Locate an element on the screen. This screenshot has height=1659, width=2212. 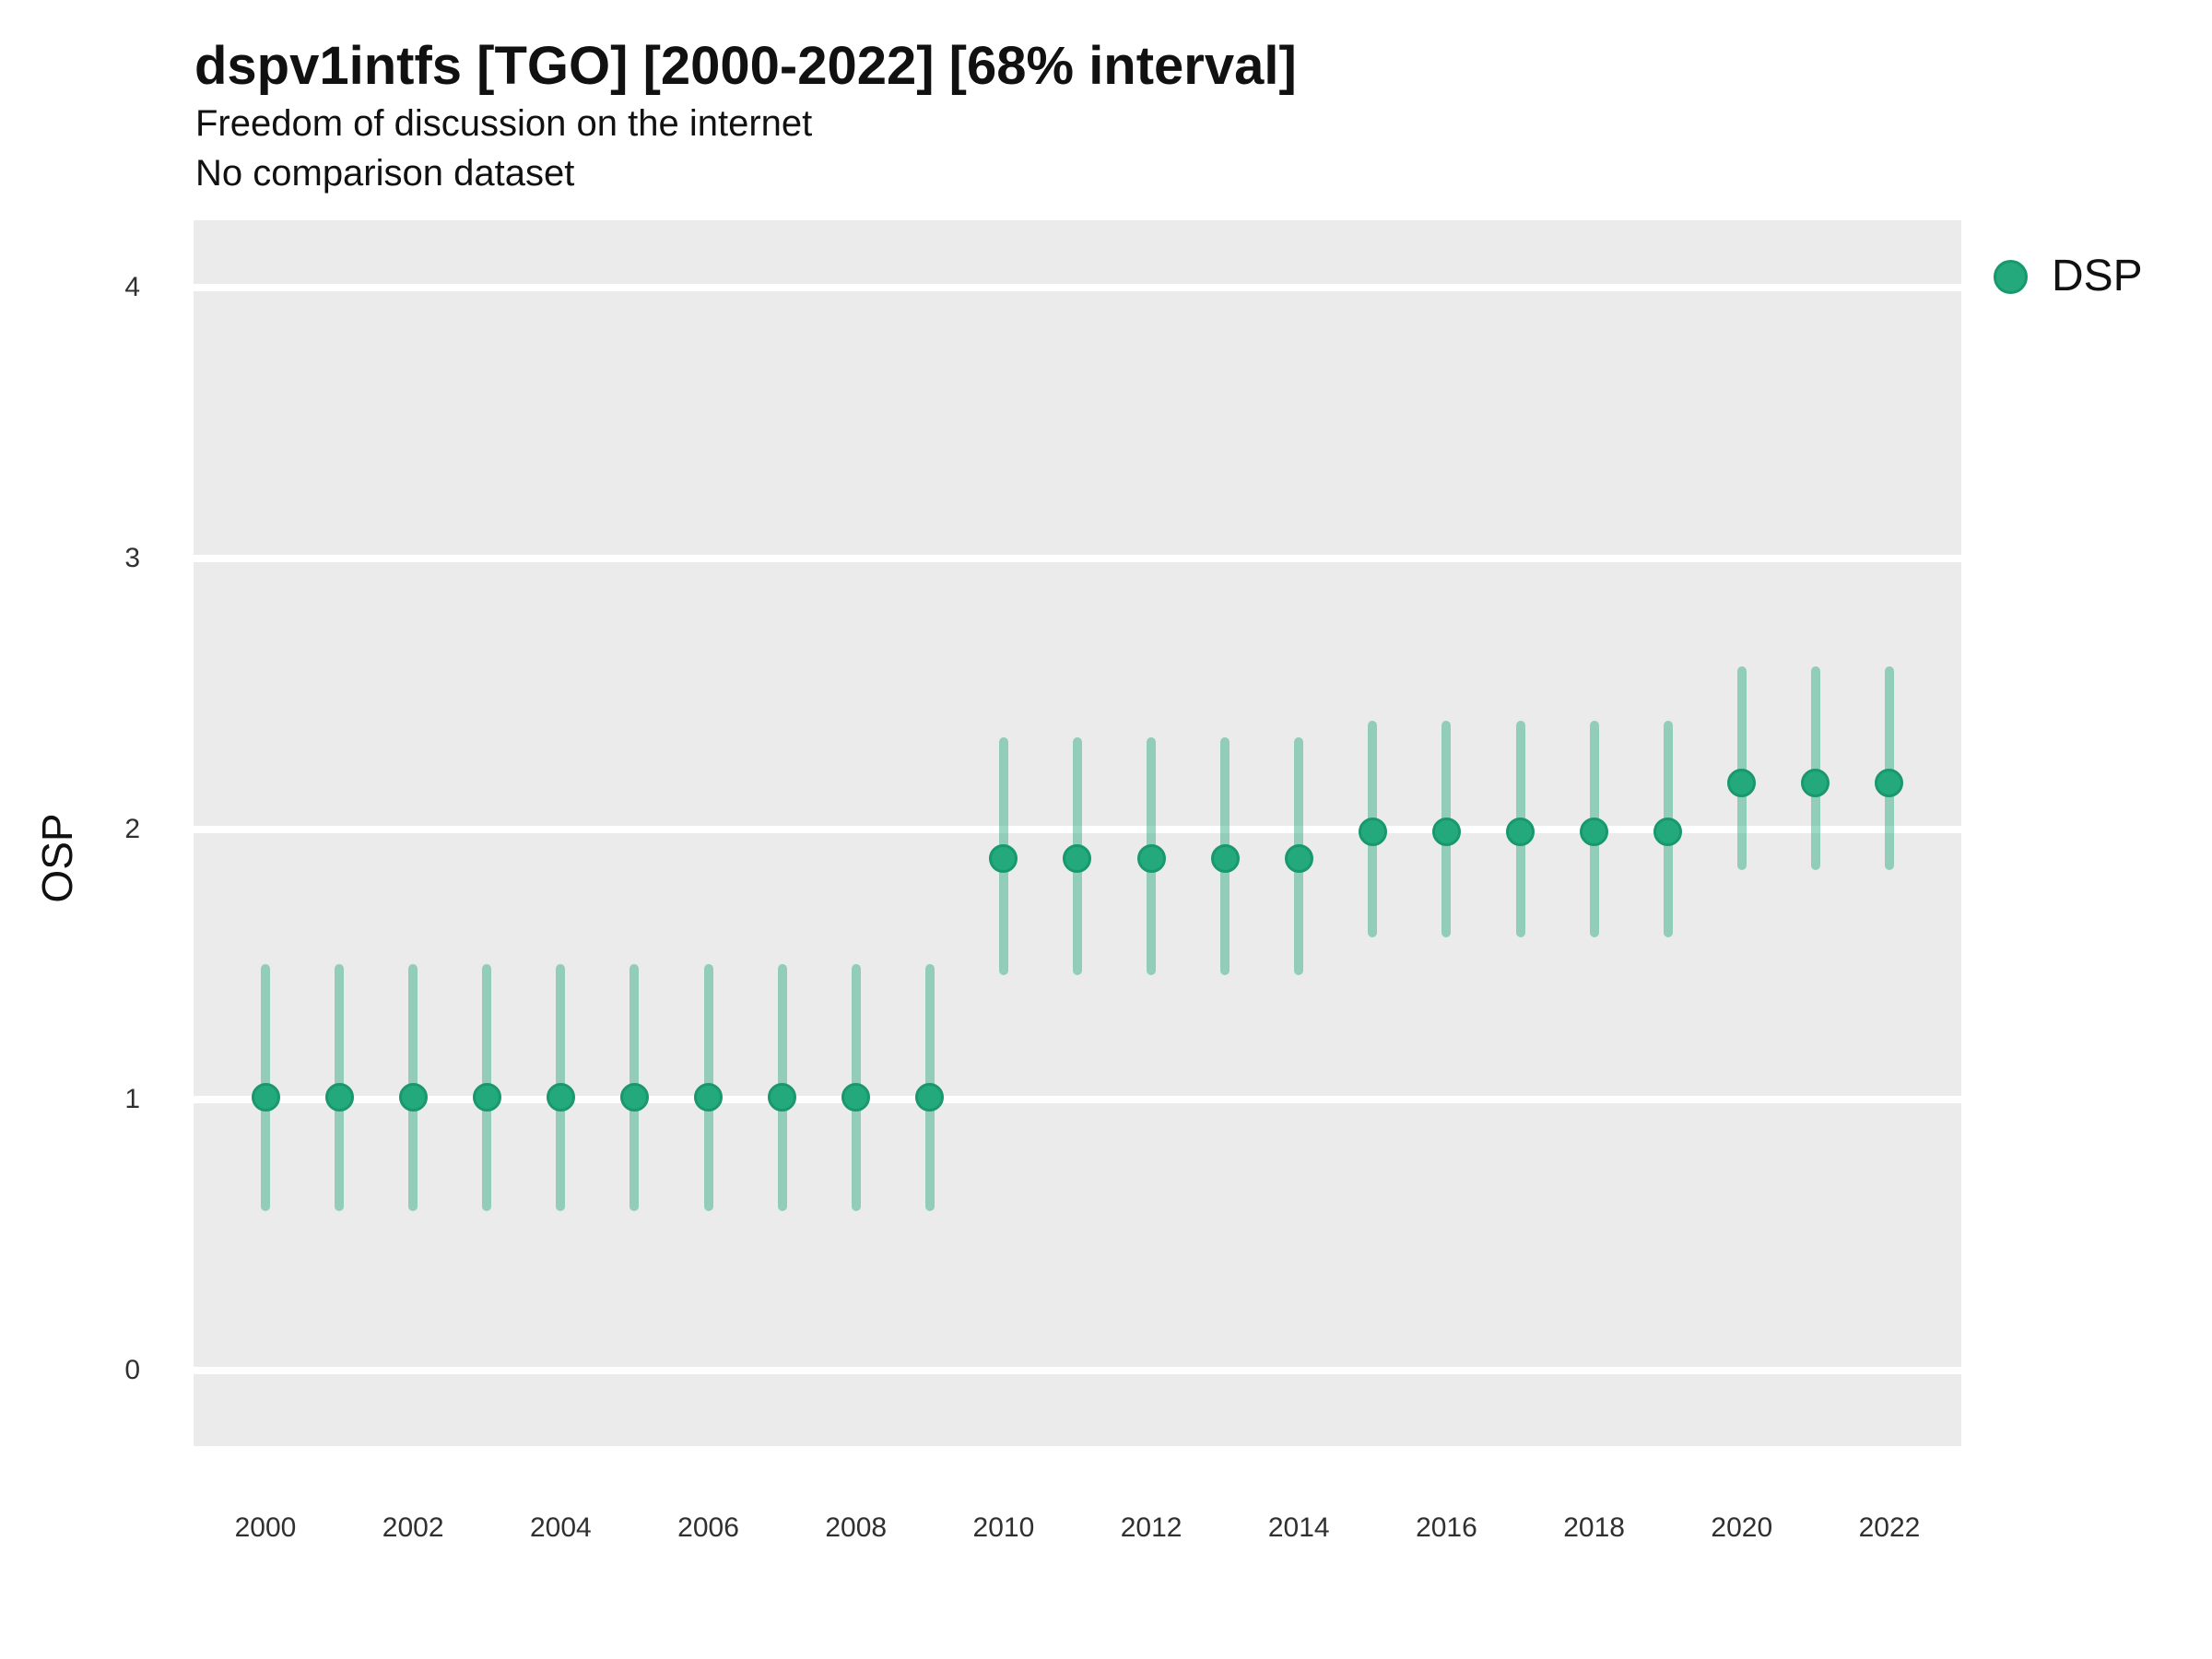
data-point-2022 is located at coordinates (1889, 783).